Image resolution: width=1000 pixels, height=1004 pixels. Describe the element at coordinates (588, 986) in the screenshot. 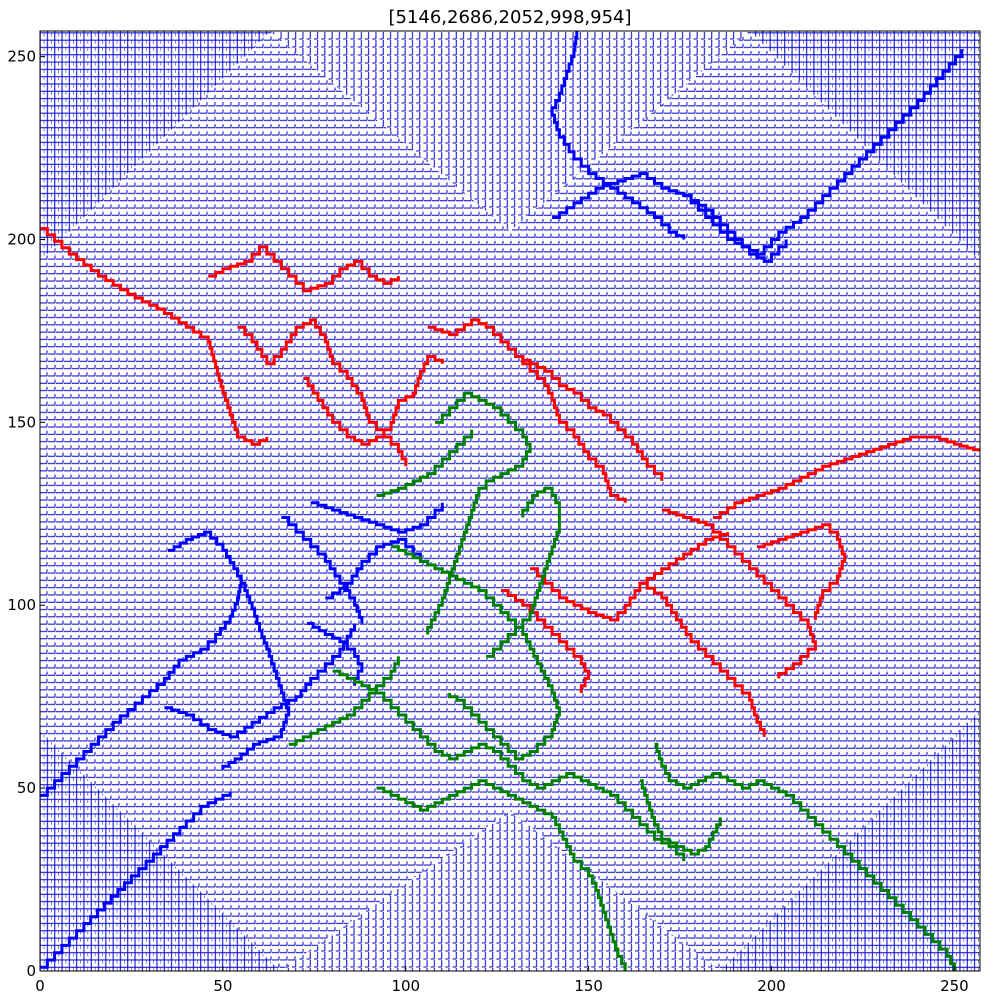

I see `x-tick-label-3: 150` at that location.